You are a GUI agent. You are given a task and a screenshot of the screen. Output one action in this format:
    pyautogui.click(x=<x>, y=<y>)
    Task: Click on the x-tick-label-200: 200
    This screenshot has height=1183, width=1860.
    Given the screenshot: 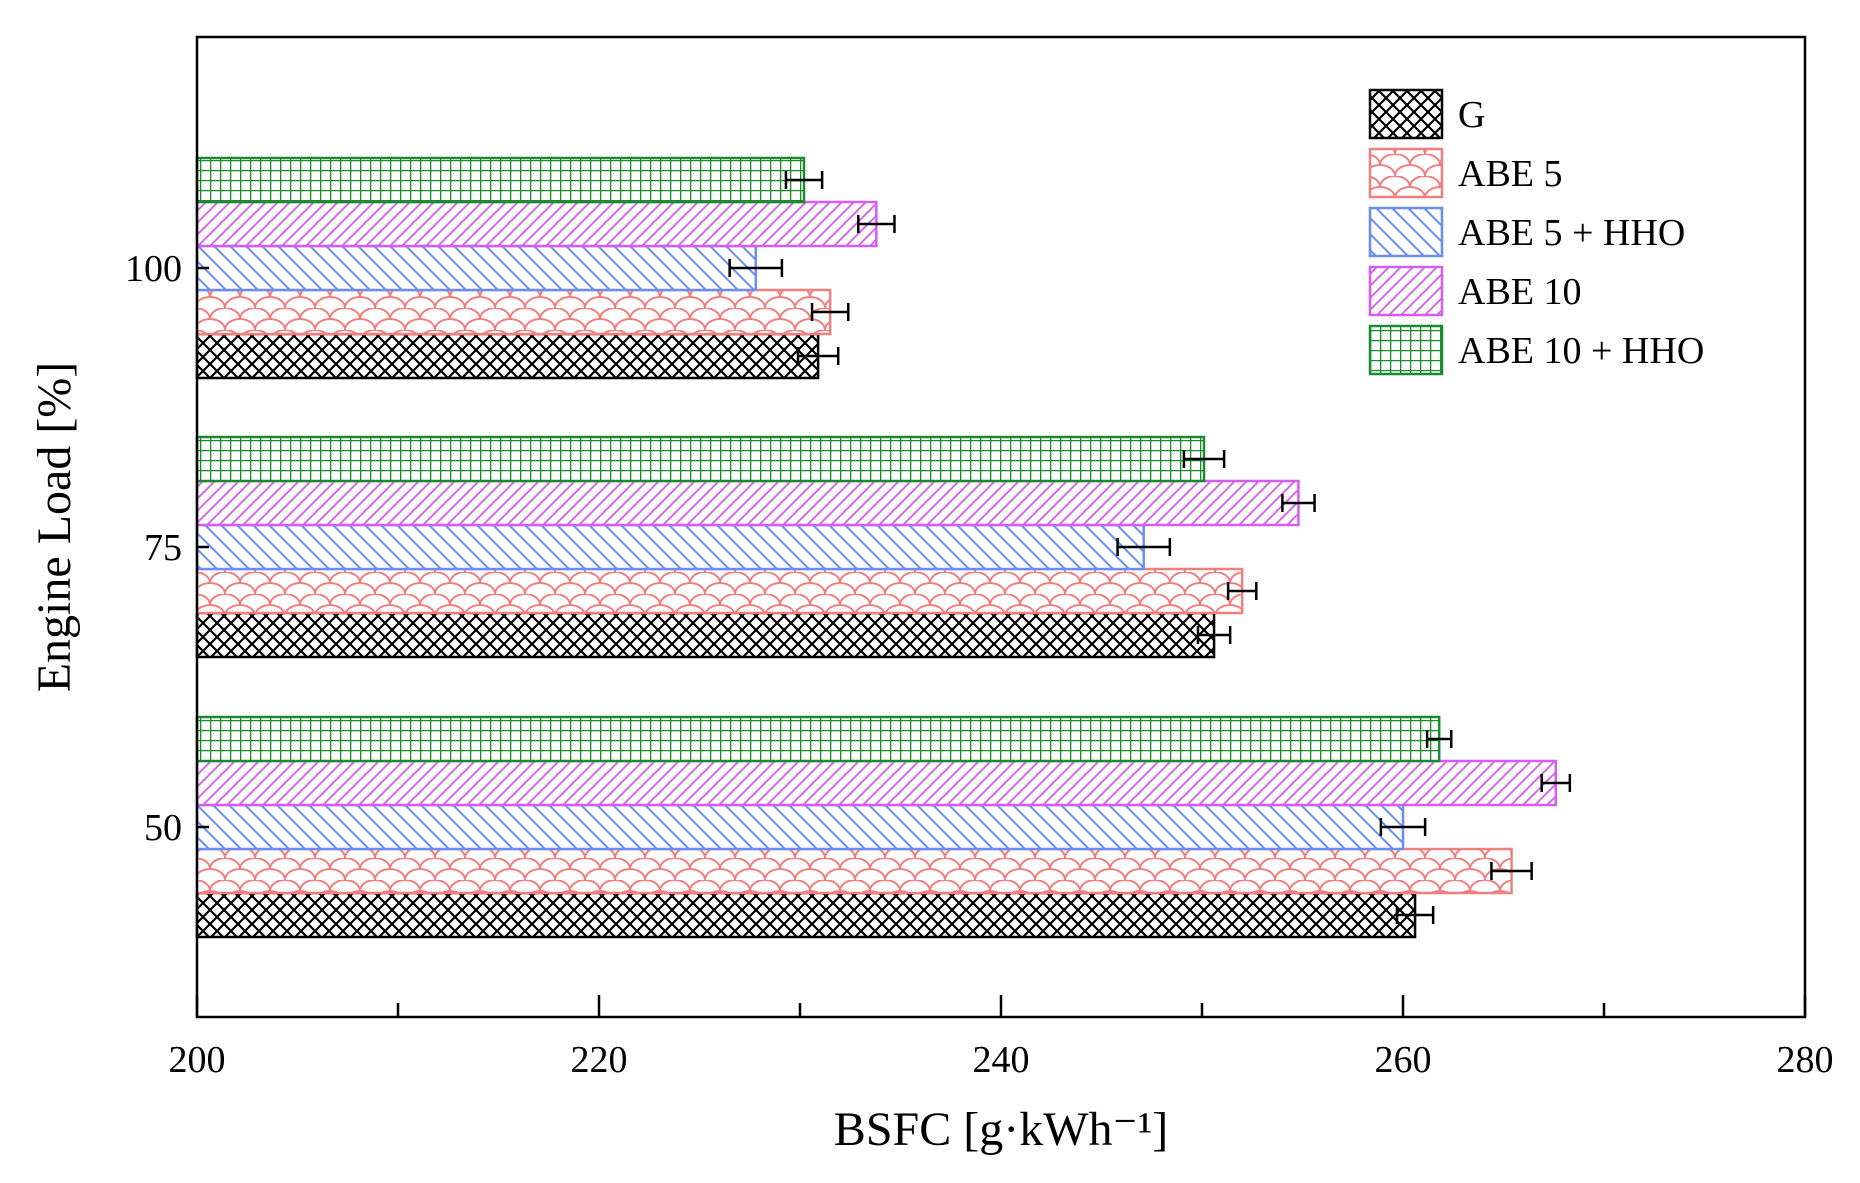 What is the action you would take?
    pyautogui.click(x=197, y=1060)
    